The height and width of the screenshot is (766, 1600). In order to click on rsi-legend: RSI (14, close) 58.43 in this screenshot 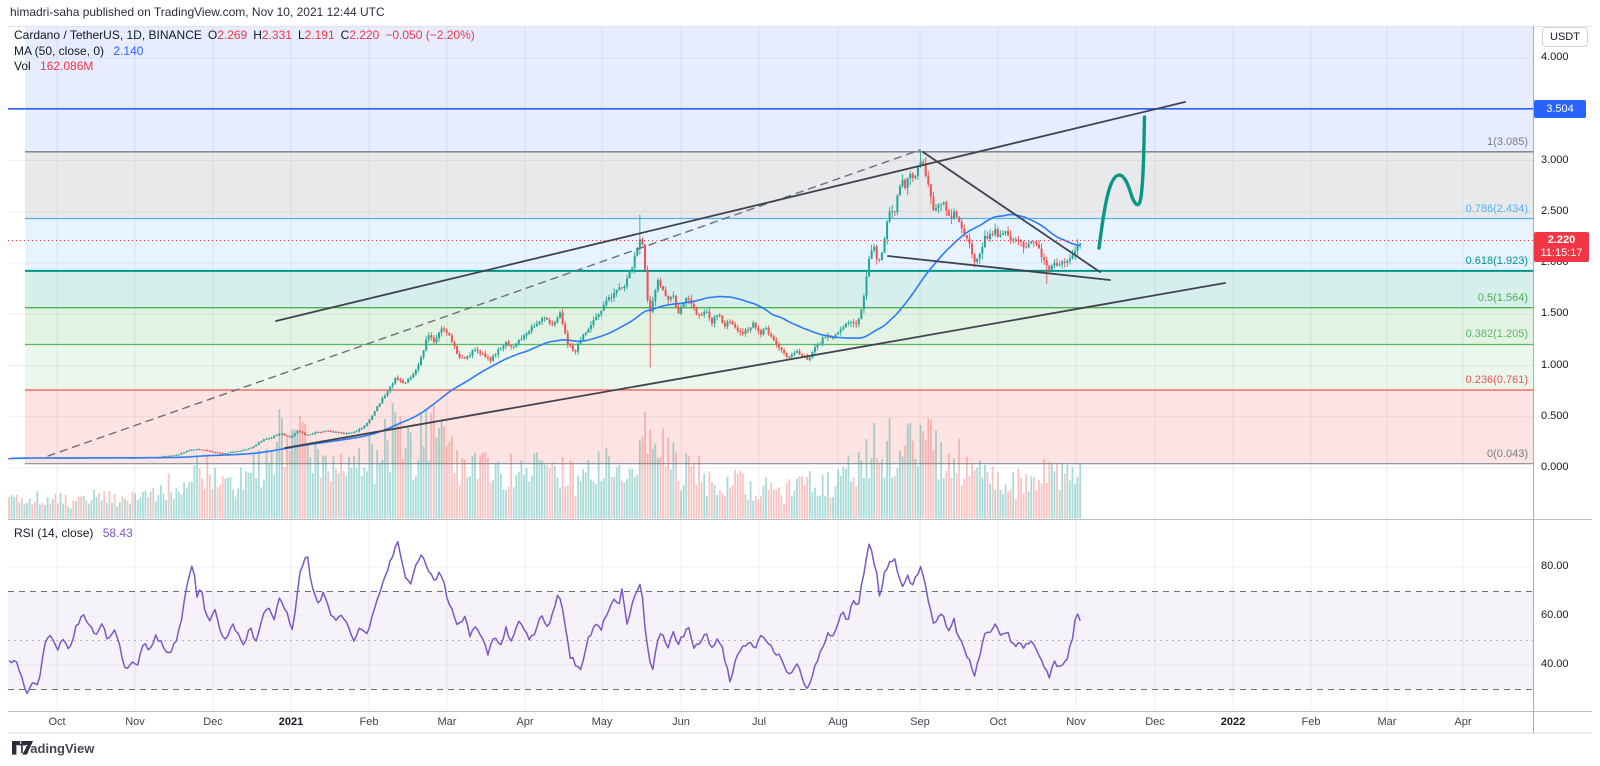, I will do `click(73, 533)`.